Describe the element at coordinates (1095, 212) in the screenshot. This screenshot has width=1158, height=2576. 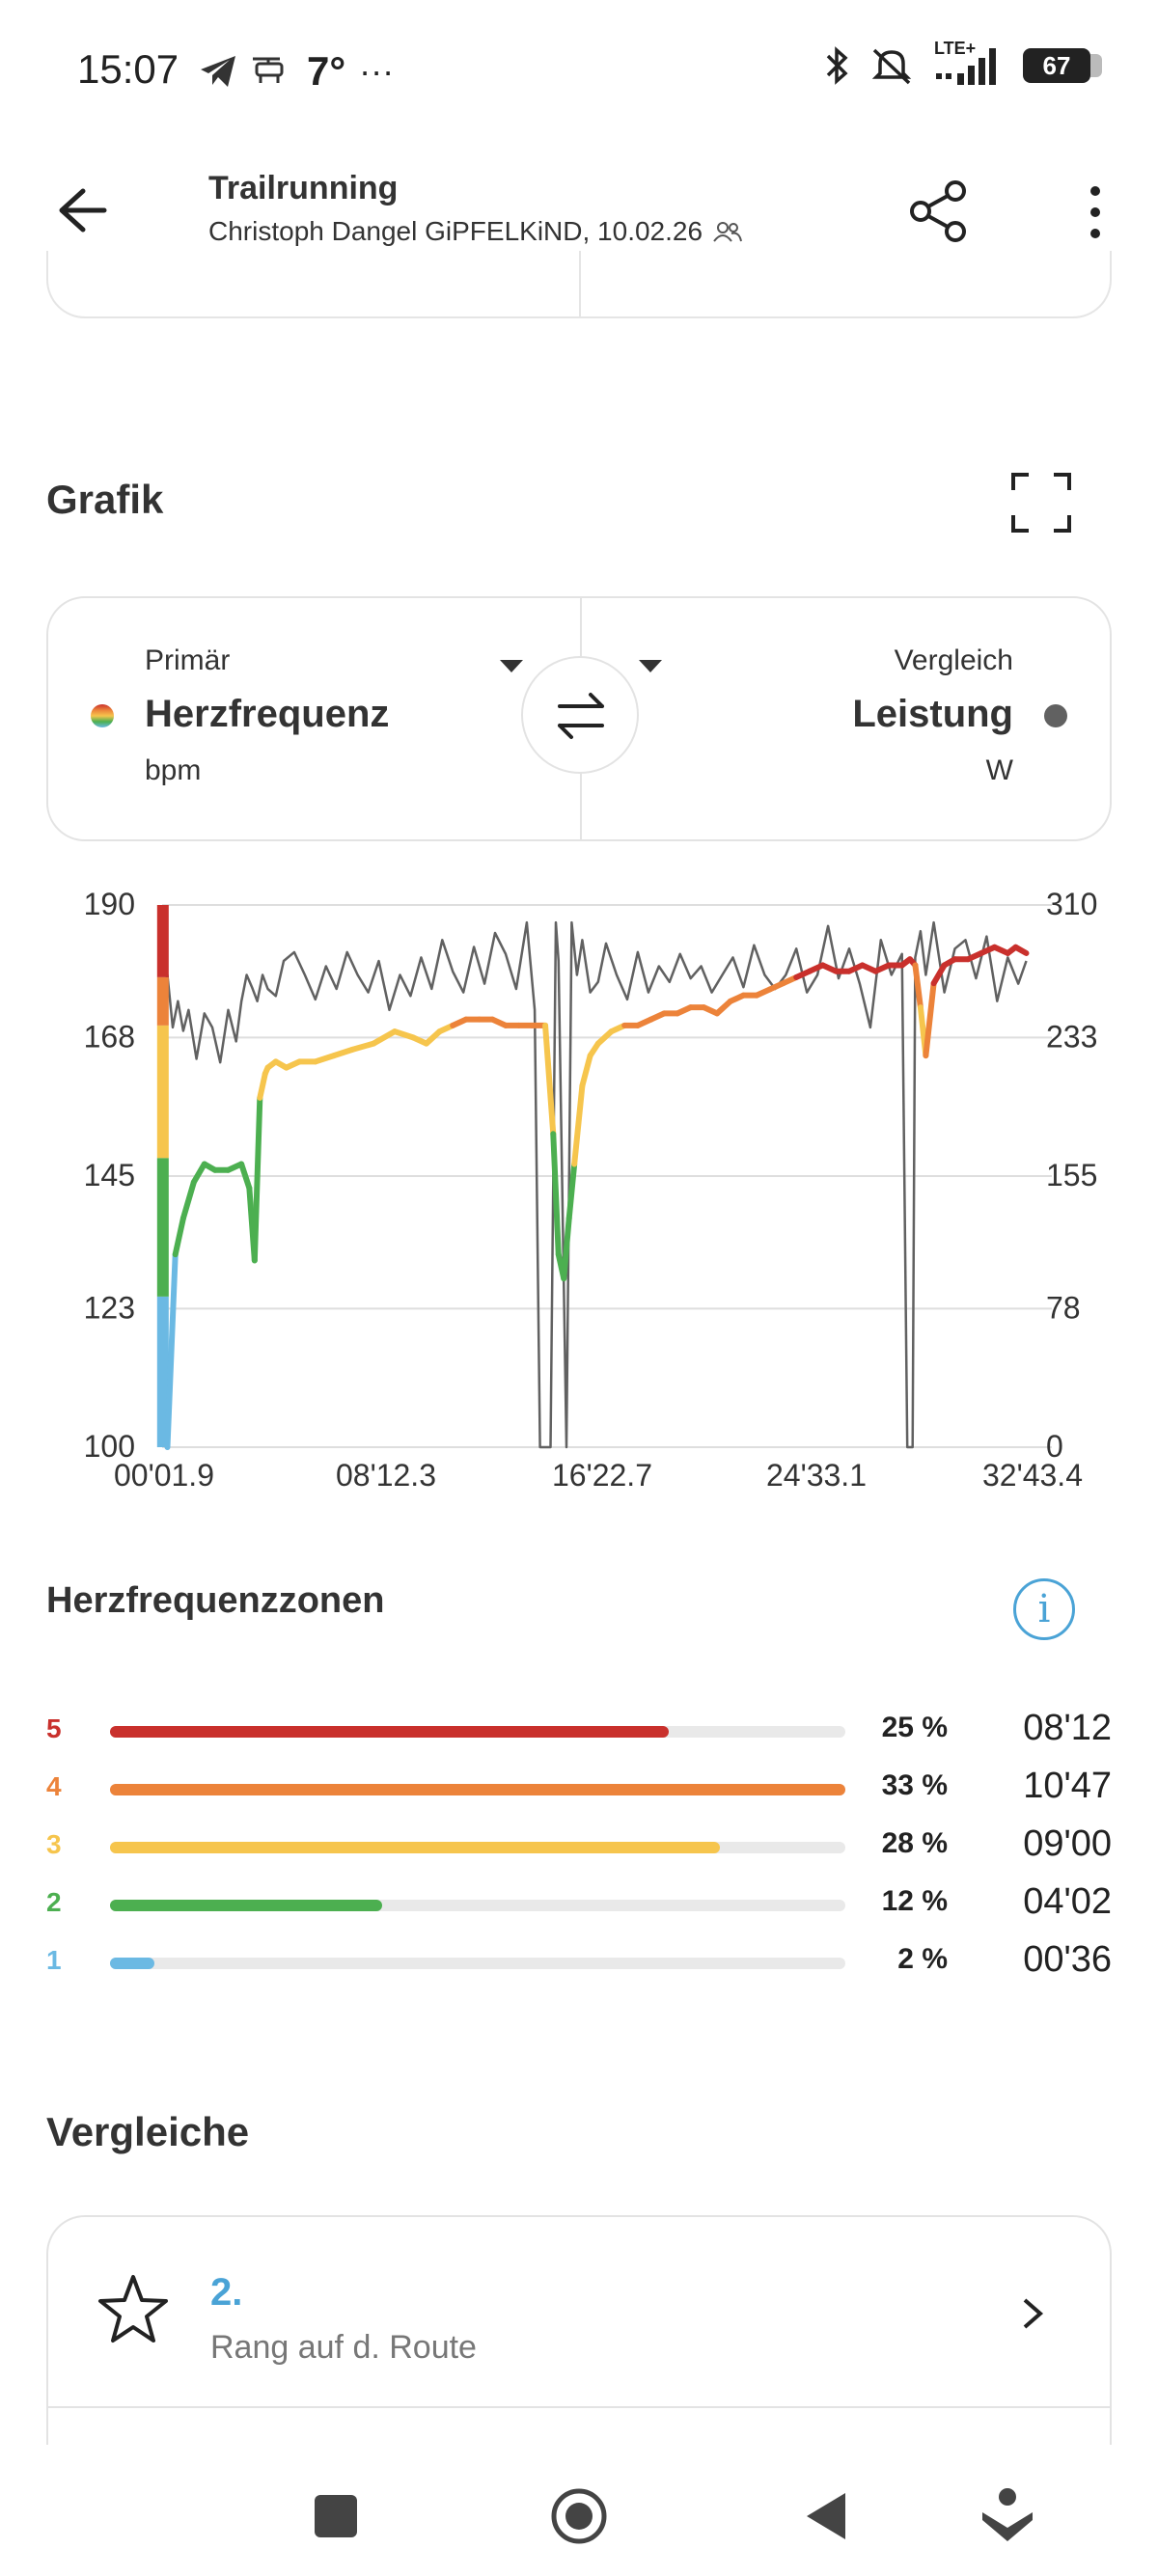
I see `more-options-icon` at that location.